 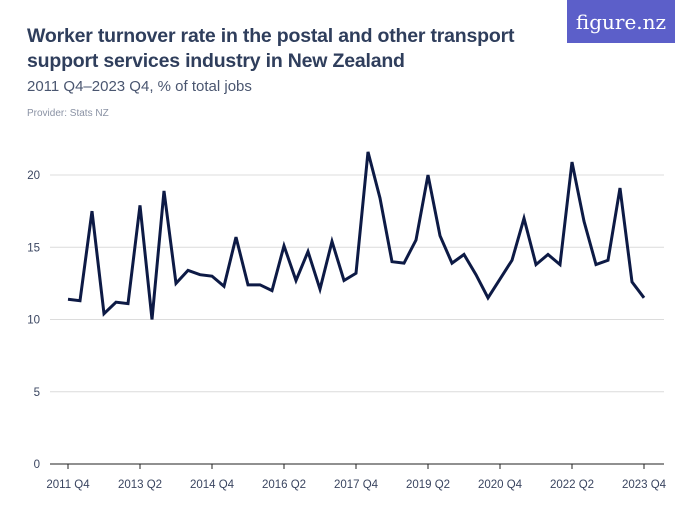 What do you see at coordinates (33, 248) in the screenshot?
I see `y-tick-label: 15` at bounding box center [33, 248].